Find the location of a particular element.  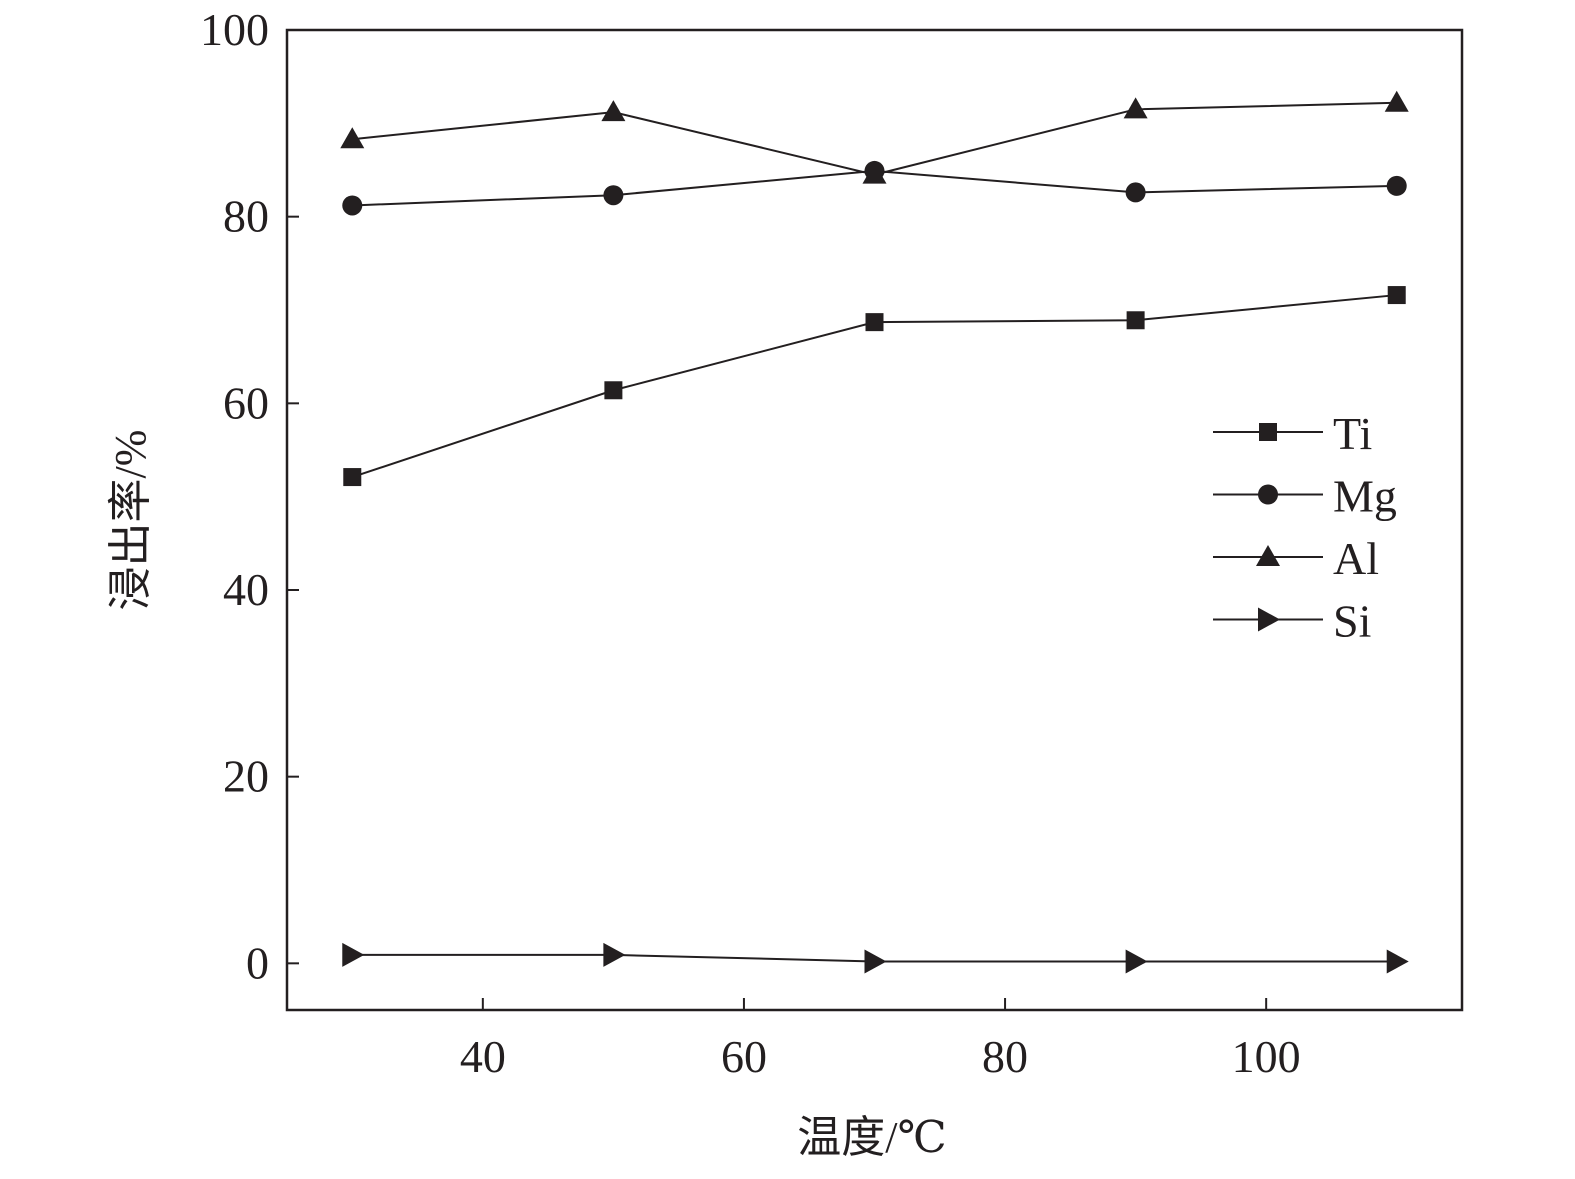

legend-item-al: Al is located at coordinates (1296, 558).